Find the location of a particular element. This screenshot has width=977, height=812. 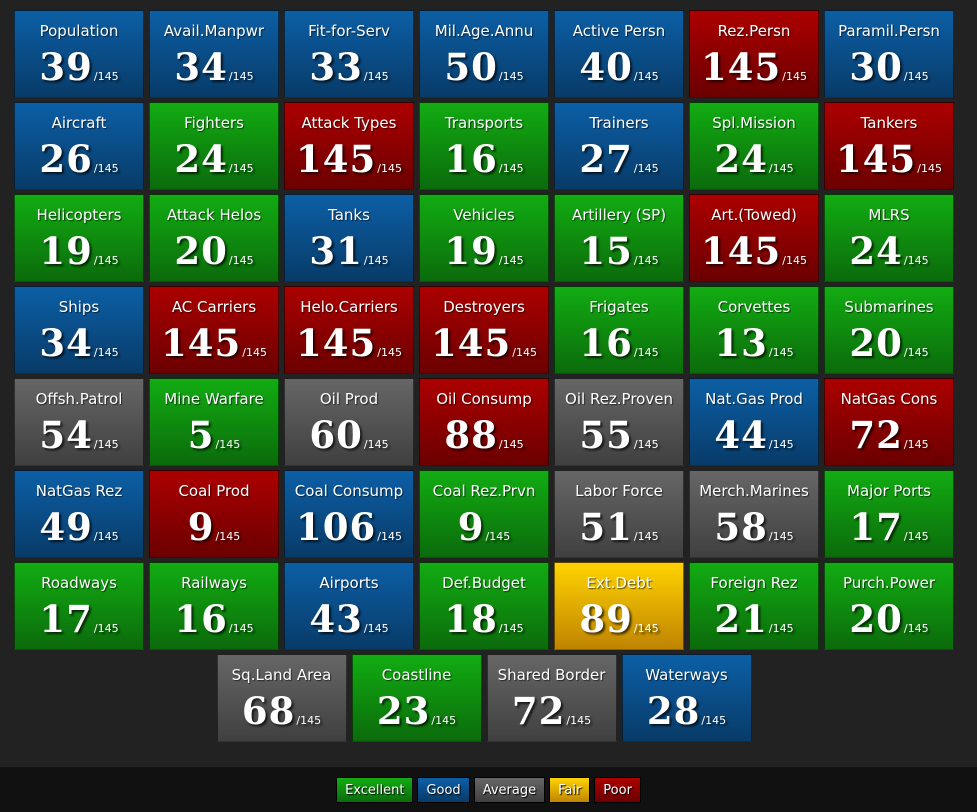

tile-label: Artillery (SP) is located at coordinates (619, 215).